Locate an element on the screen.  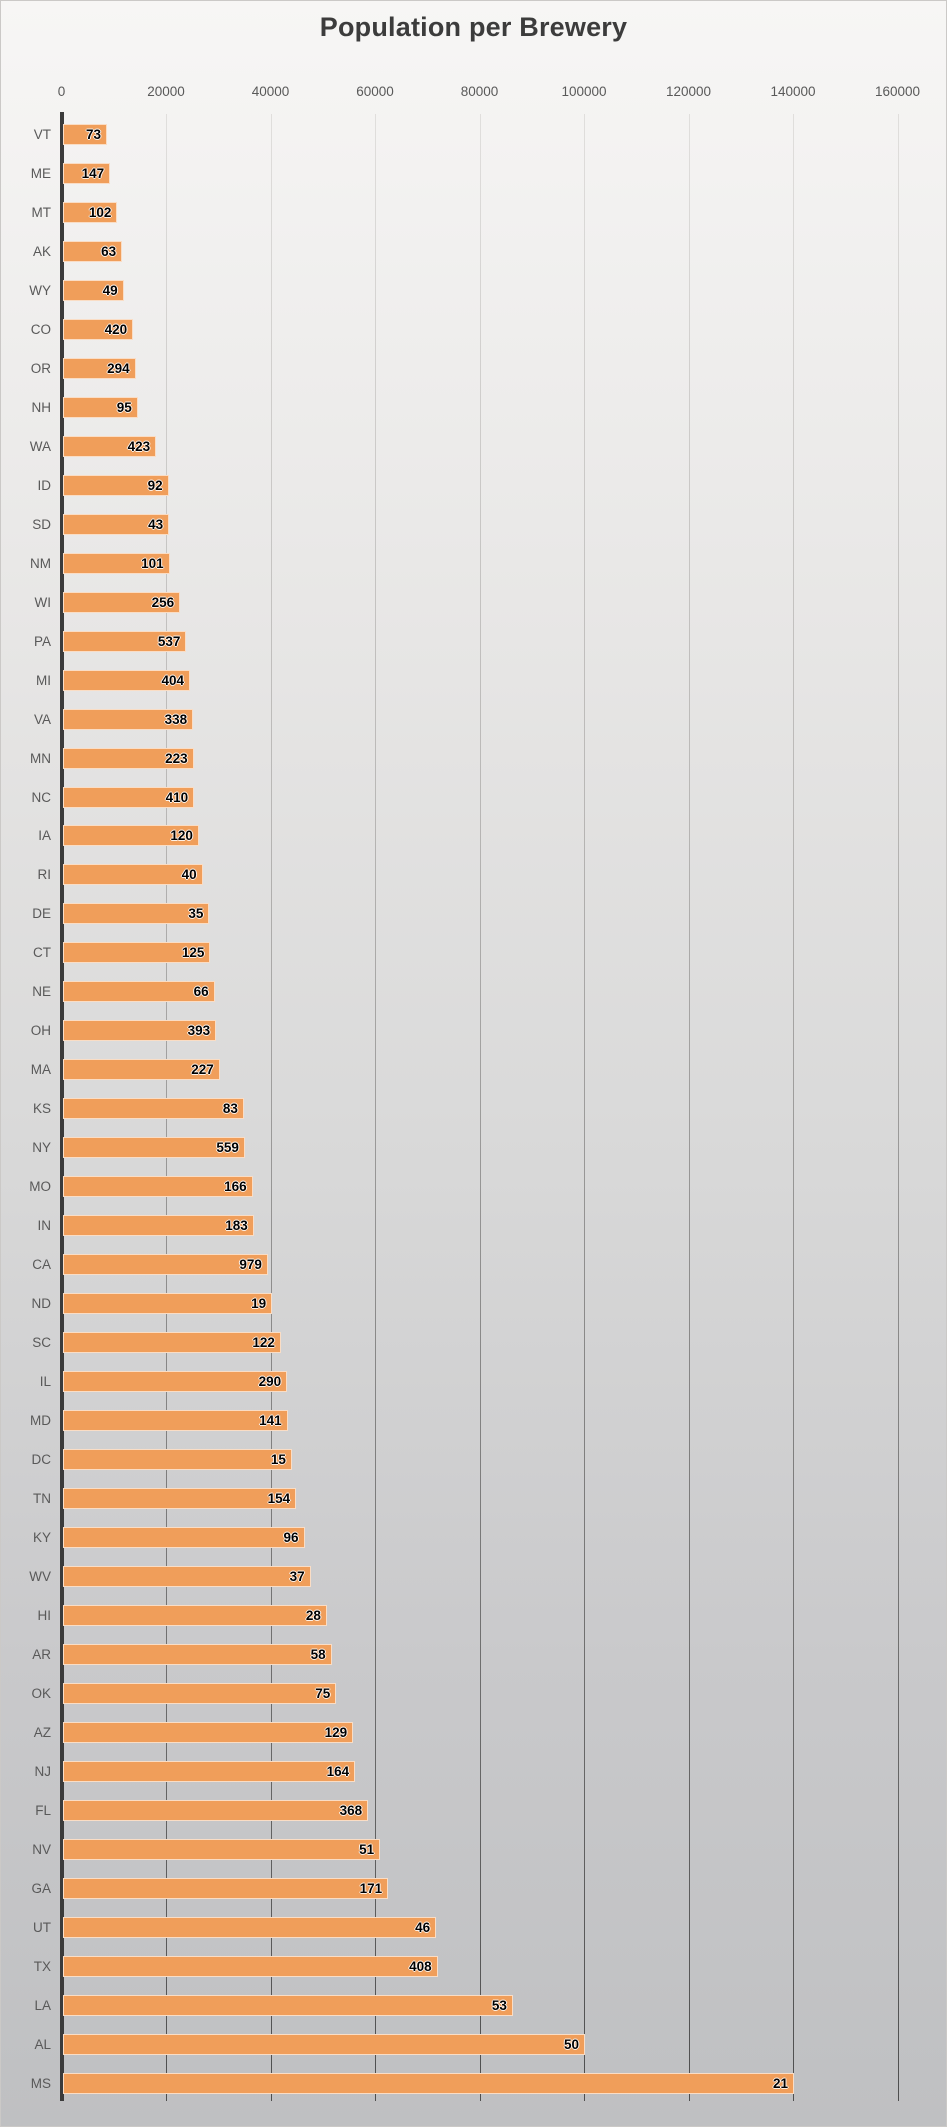
value-label: 75 is located at coordinates (323, 1693).